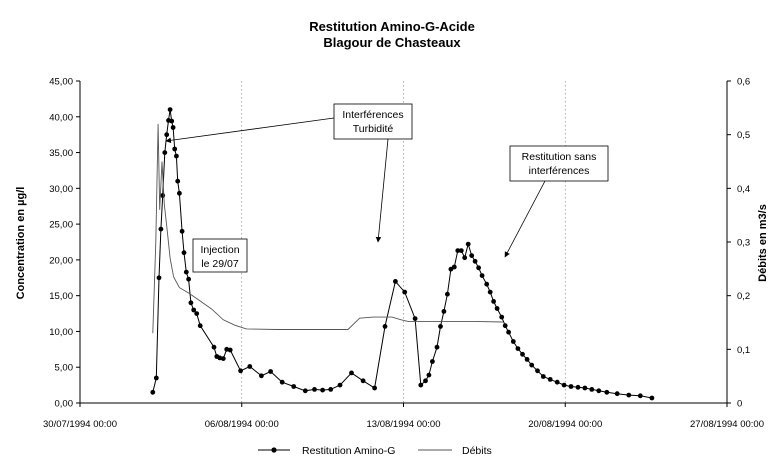 The height and width of the screenshot is (470, 782). What do you see at coordinates (739, 404) in the screenshot?
I see `y-tick-label-right: 0` at bounding box center [739, 404].